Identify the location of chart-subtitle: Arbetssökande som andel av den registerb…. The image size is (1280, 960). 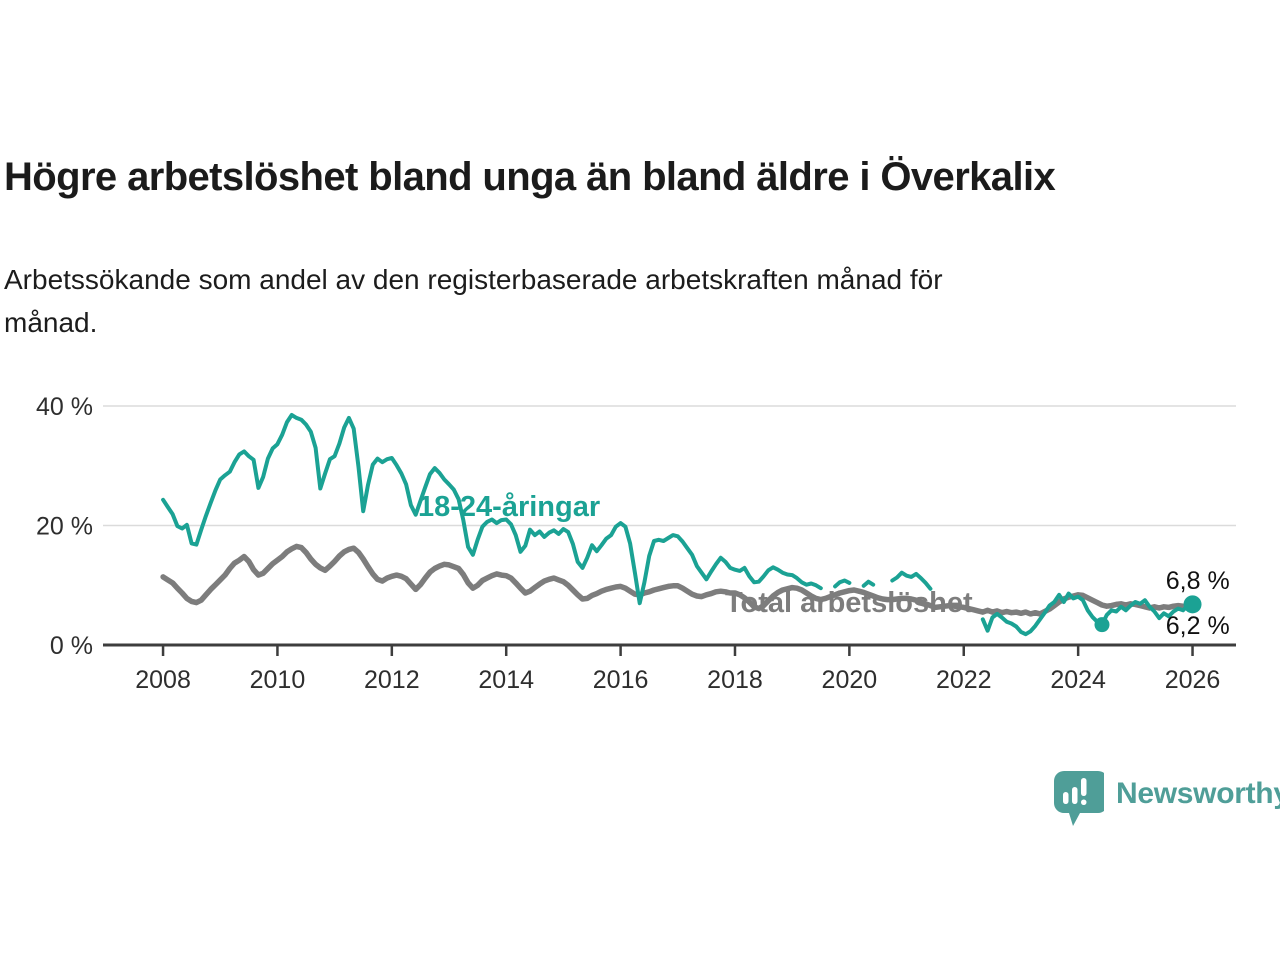
(473, 301).